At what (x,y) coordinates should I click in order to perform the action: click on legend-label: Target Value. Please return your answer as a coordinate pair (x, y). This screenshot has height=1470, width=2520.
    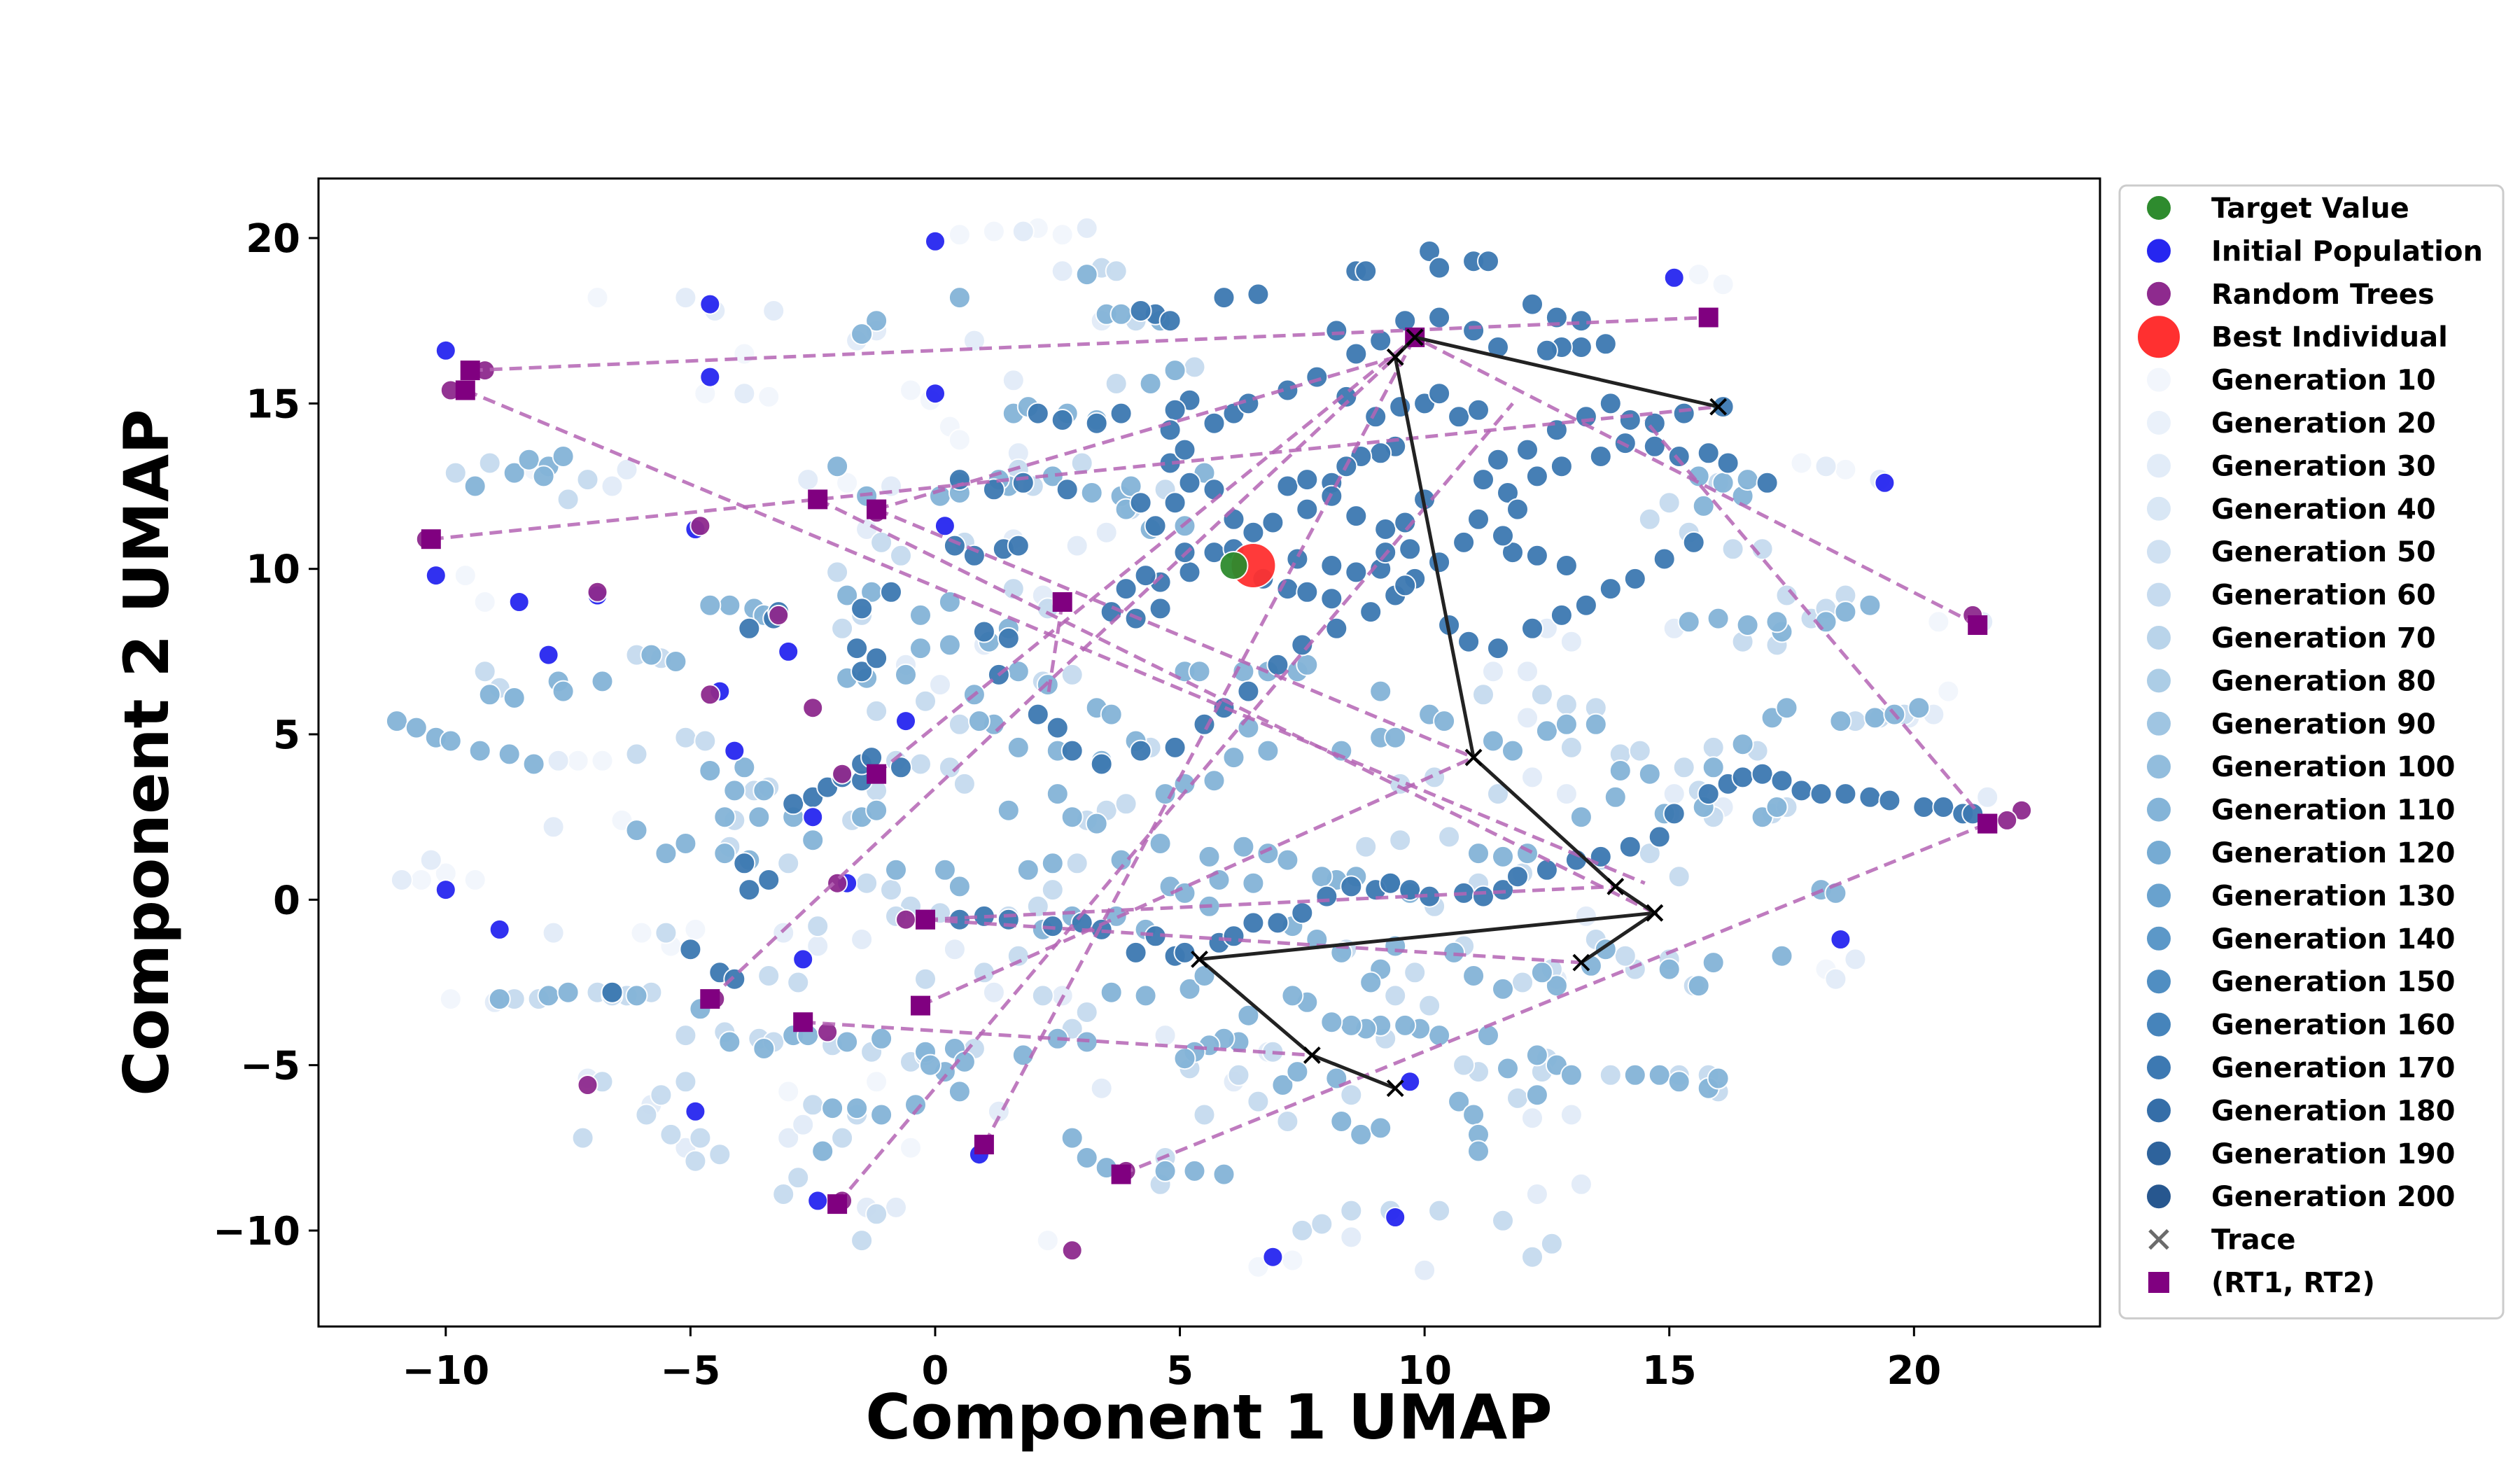
    Looking at the image, I should click on (2310, 208).